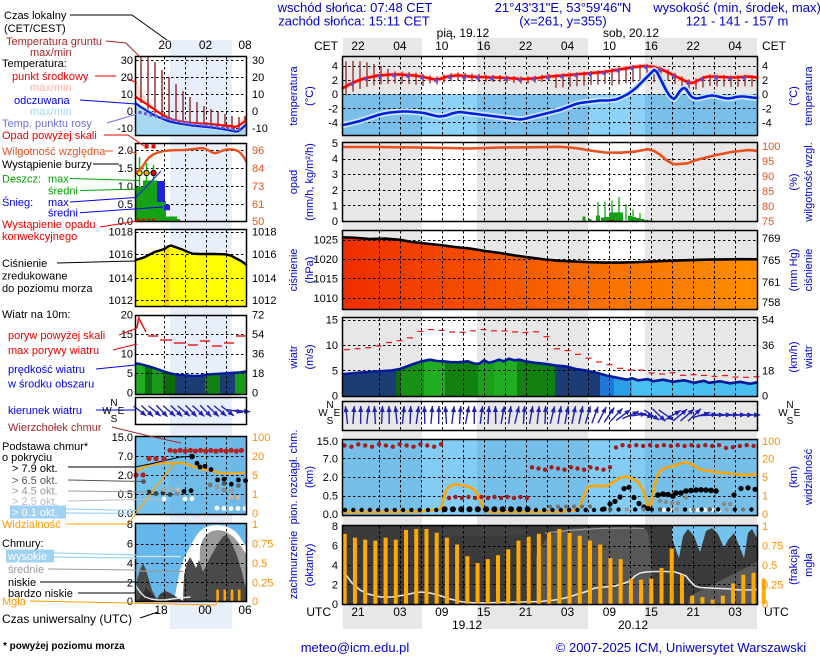 This screenshot has height=665, width=820. I want to click on svg-text: (oktanty), so click(310, 565).